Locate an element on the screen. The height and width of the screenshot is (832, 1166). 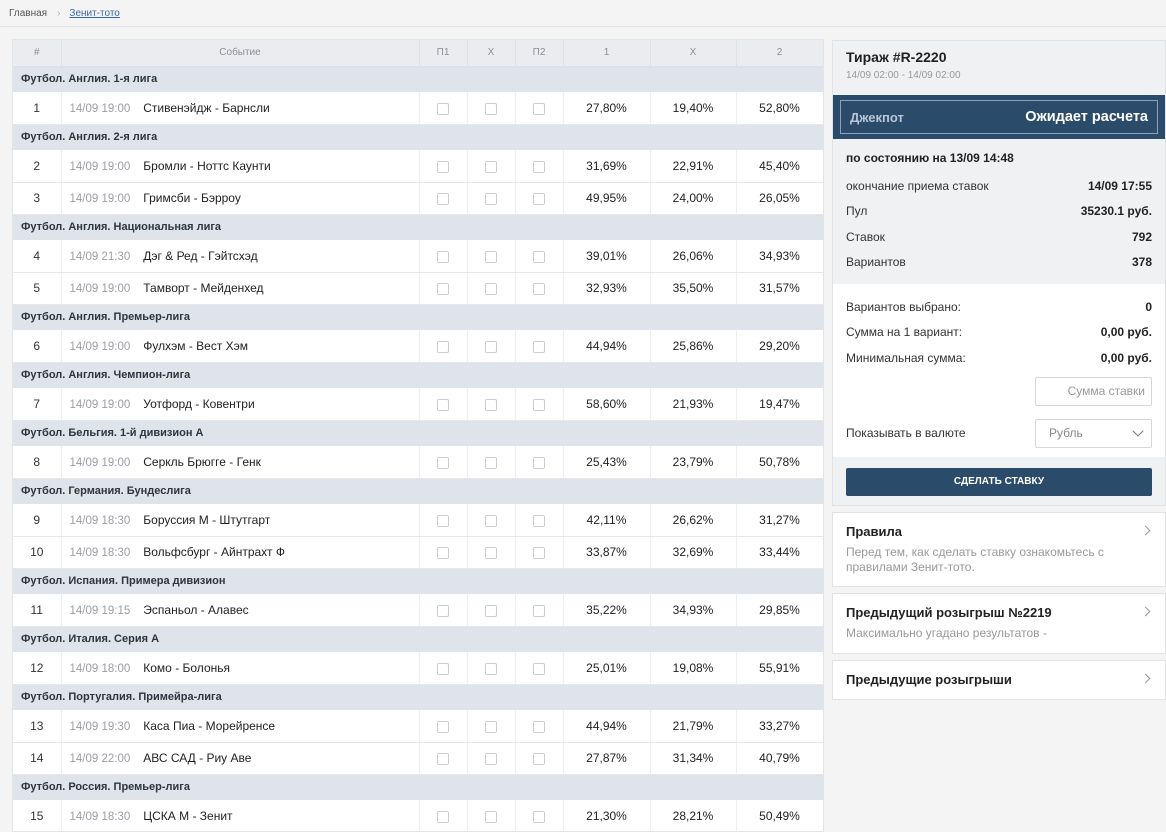
match-event: 14/09 19:00 Гримсби - Бэрроу is located at coordinates (240, 198).